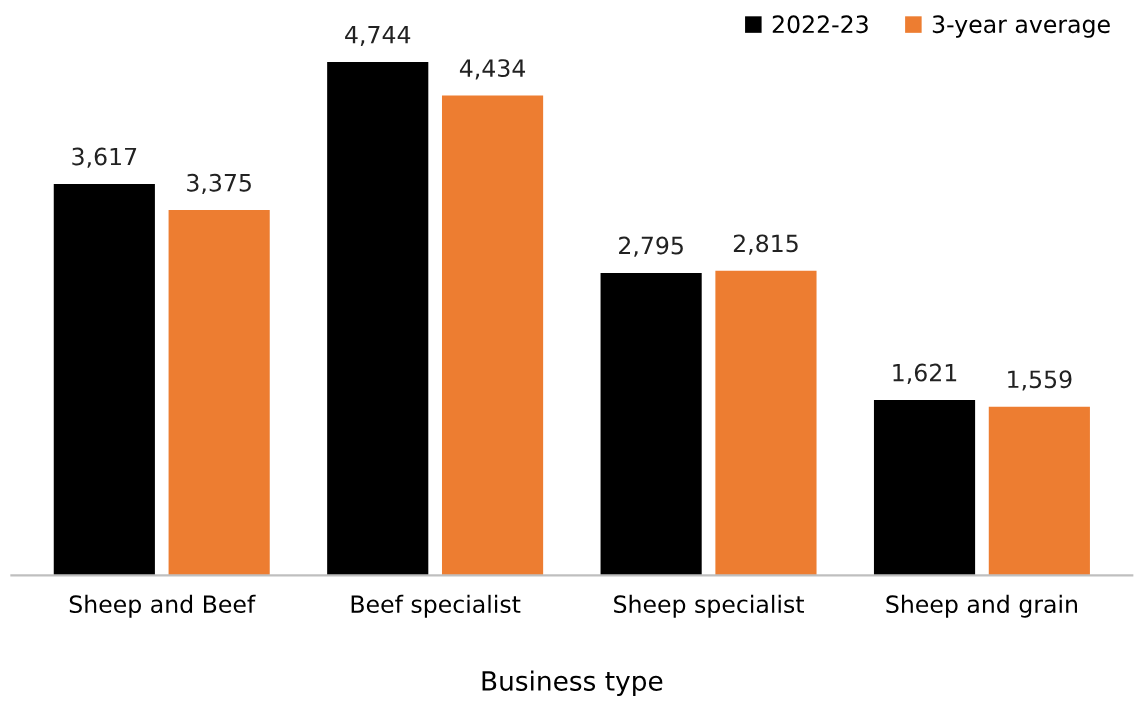 This screenshot has width=1138, height=706. I want to click on data-label: 3,375, so click(219, 184).